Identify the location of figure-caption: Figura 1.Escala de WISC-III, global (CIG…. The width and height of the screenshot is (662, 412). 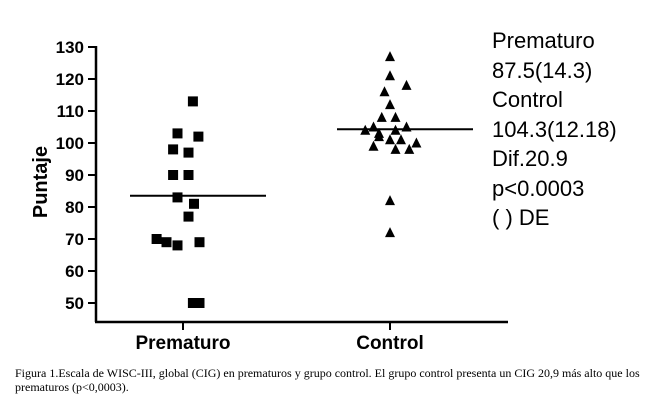
(327, 380).